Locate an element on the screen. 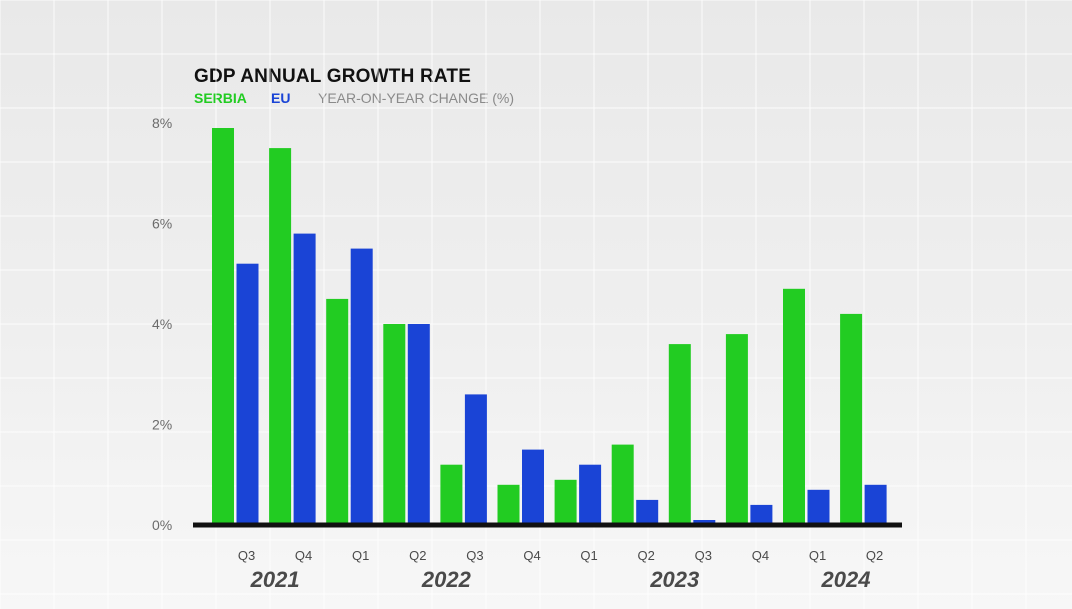  y-tick-label: 4% is located at coordinates (162, 324).